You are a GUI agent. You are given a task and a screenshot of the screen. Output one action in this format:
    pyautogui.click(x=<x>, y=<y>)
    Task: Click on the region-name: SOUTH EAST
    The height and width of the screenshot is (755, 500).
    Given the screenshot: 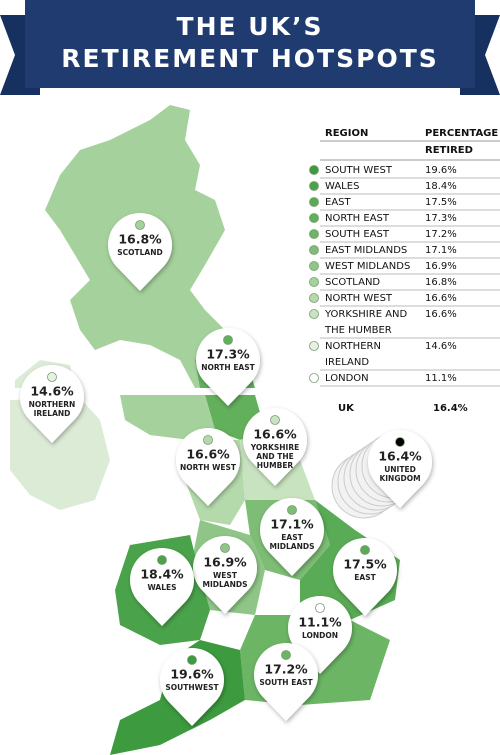 What is the action you would take?
    pyautogui.click(x=357, y=234)
    